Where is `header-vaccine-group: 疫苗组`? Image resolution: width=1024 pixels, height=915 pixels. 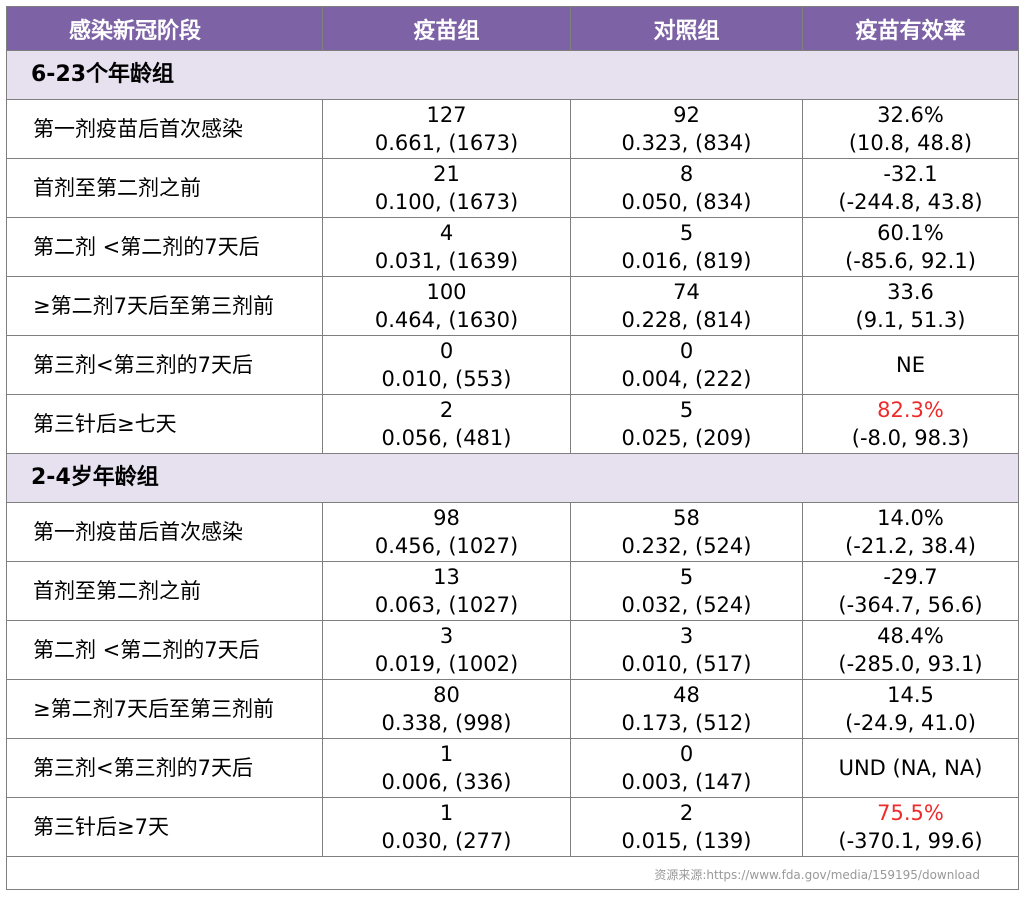
header-vaccine-group: 疫苗组 is located at coordinates (446, 28).